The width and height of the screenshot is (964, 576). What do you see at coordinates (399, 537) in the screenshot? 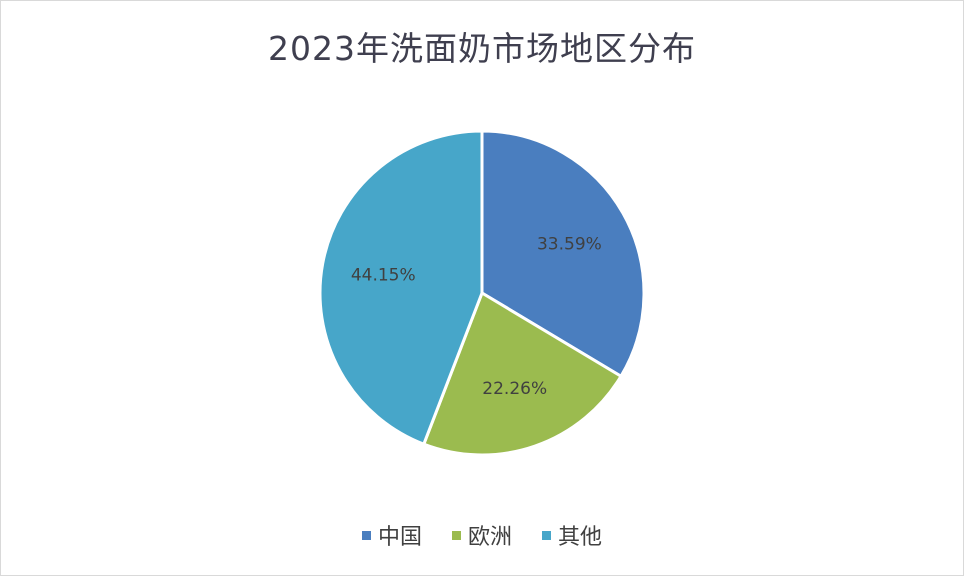
I see `legend-label-china: 中国` at bounding box center [399, 537].